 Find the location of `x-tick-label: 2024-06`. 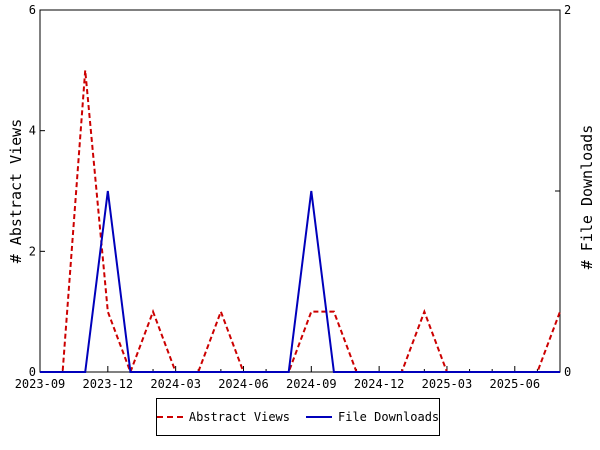

x-tick-label: 2024-06 is located at coordinates (243, 384).